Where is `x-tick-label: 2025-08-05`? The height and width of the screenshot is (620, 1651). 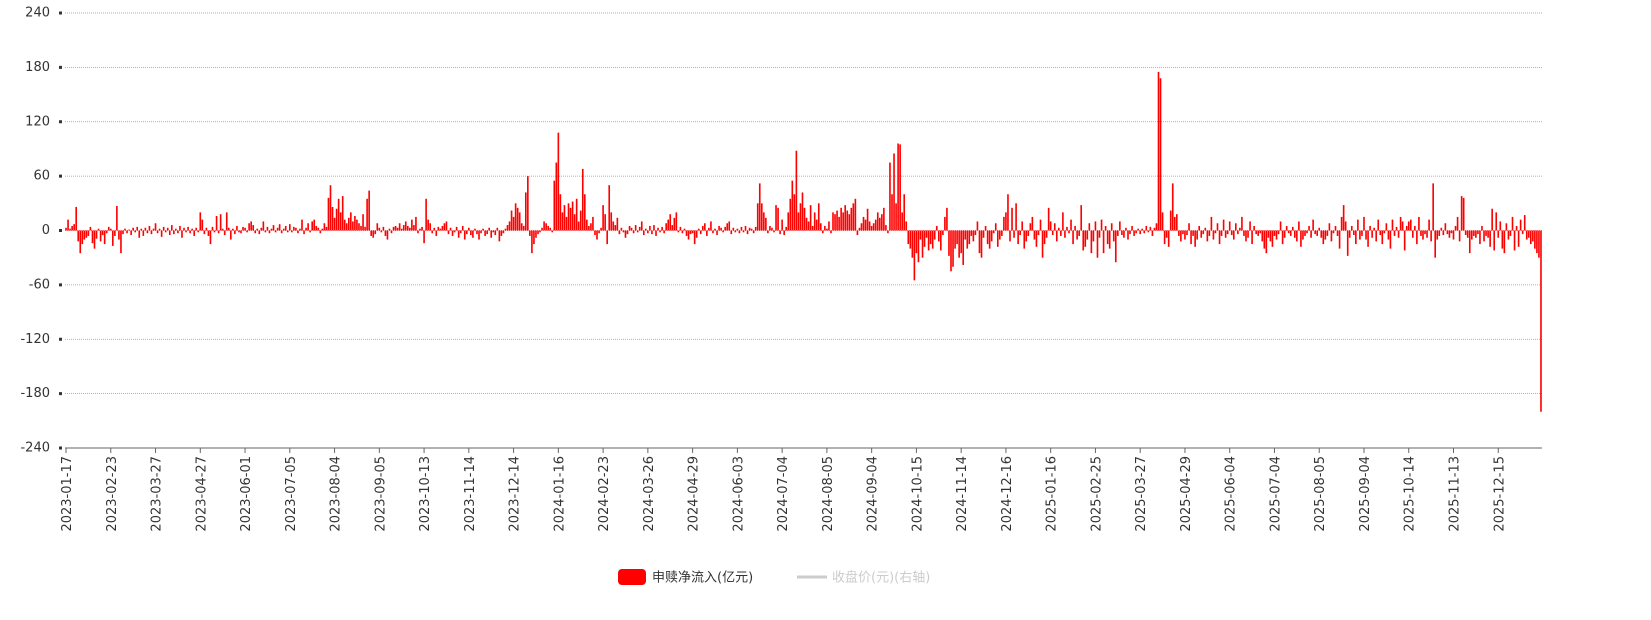
x-tick-label: 2025-08-05 is located at coordinates (1320, 494).